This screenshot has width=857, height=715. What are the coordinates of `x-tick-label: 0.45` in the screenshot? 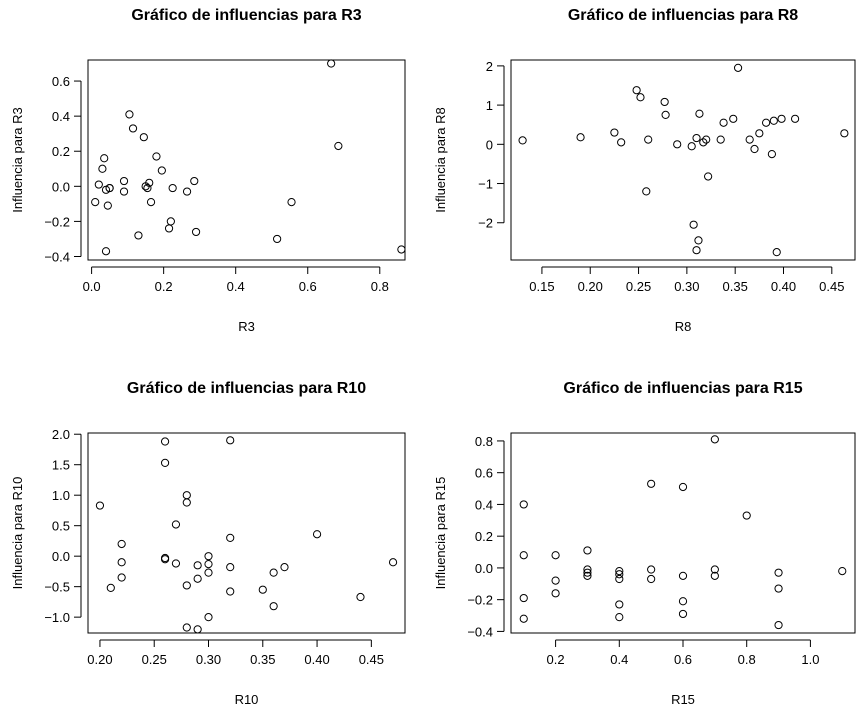 It's located at (831, 286).